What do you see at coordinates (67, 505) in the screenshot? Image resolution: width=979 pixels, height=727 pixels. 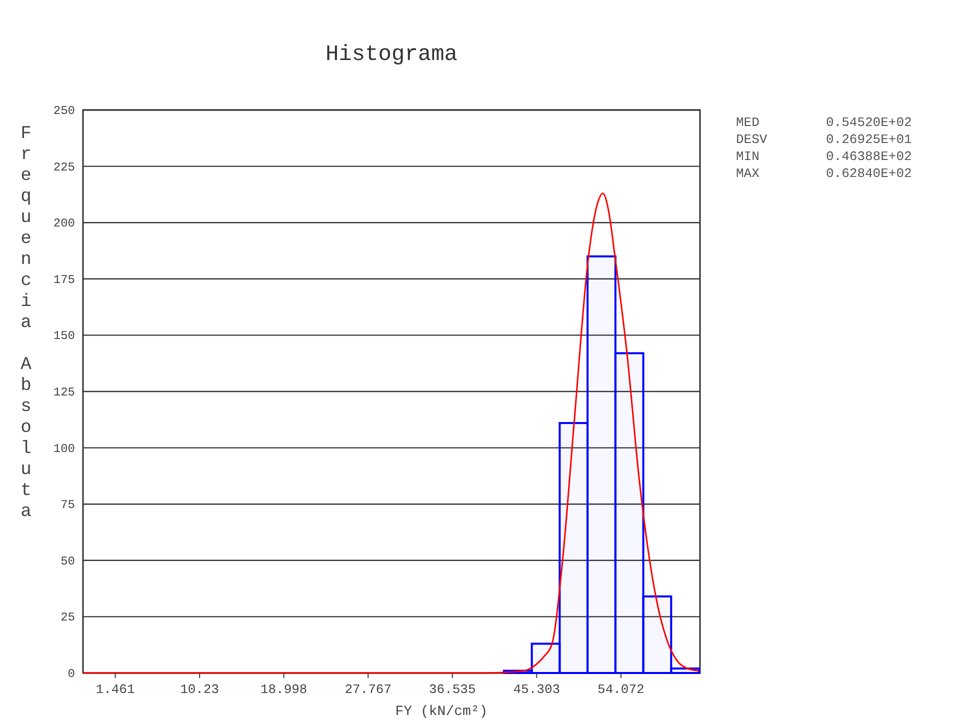 I see `y-tick-label: 75` at bounding box center [67, 505].